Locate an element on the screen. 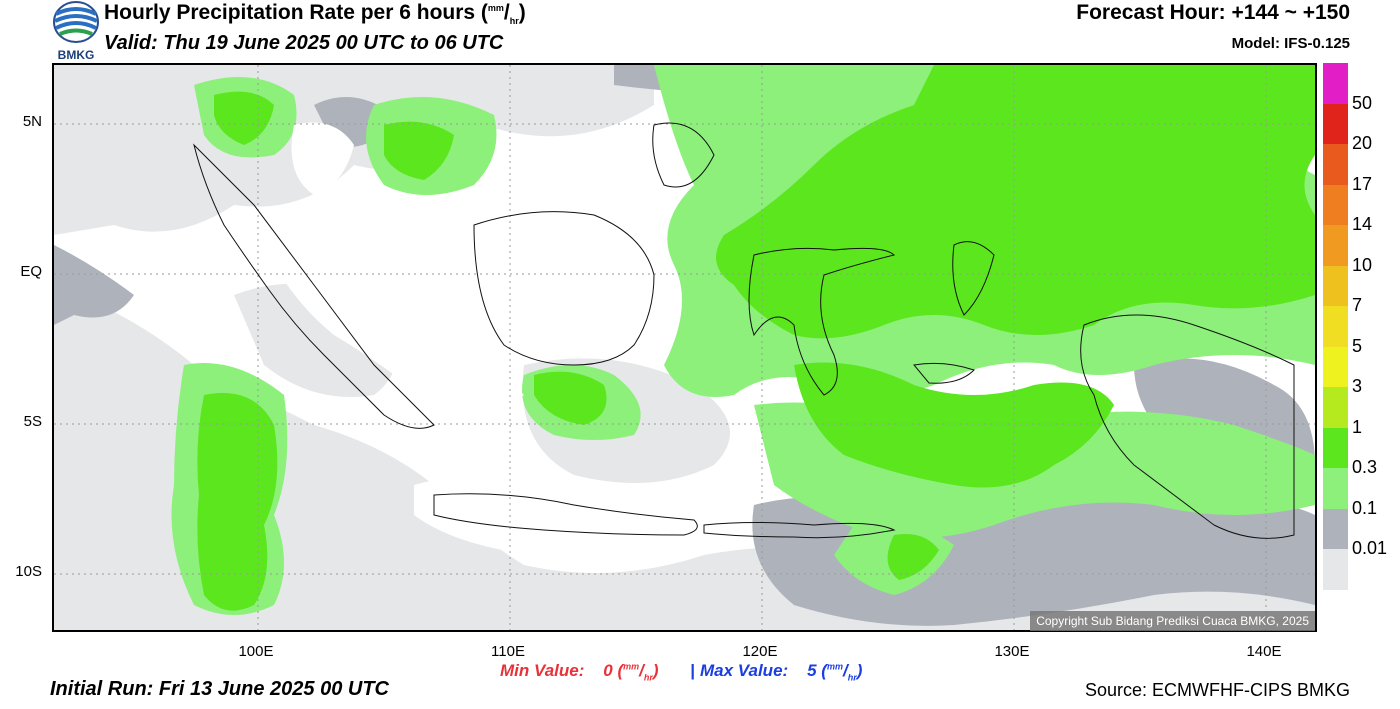 The height and width of the screenshot is (709, 1400). model-label: Model: IFS-0.125 is located at coordinates (1290, 43).